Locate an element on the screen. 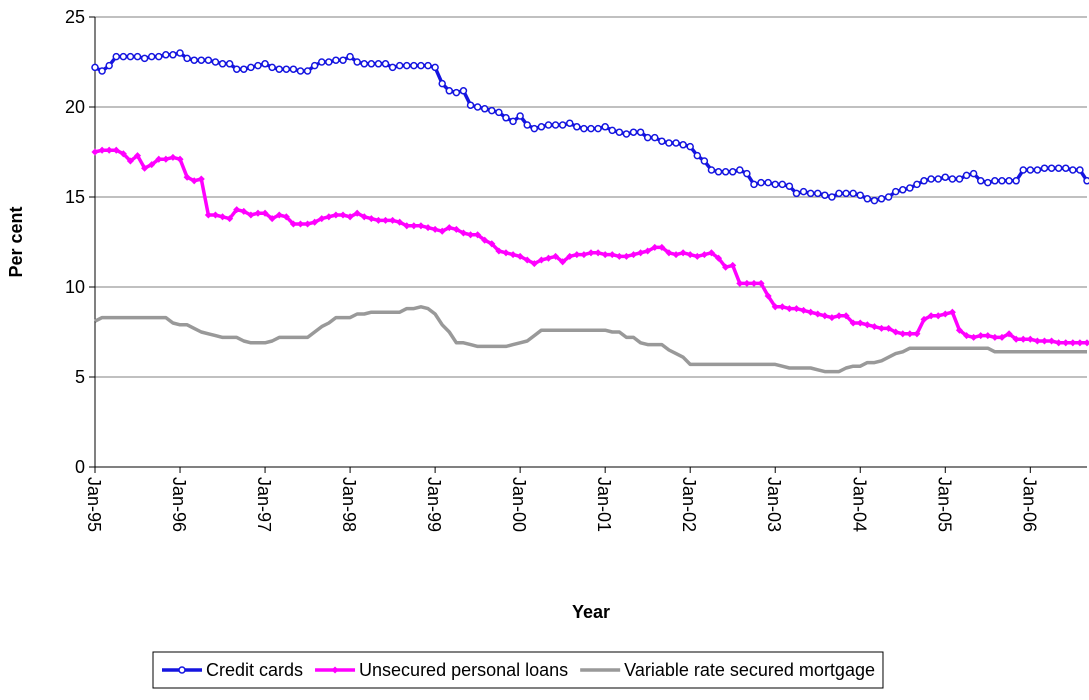  x-tick-label: Jan-99 is located at coordinates (434, 504).